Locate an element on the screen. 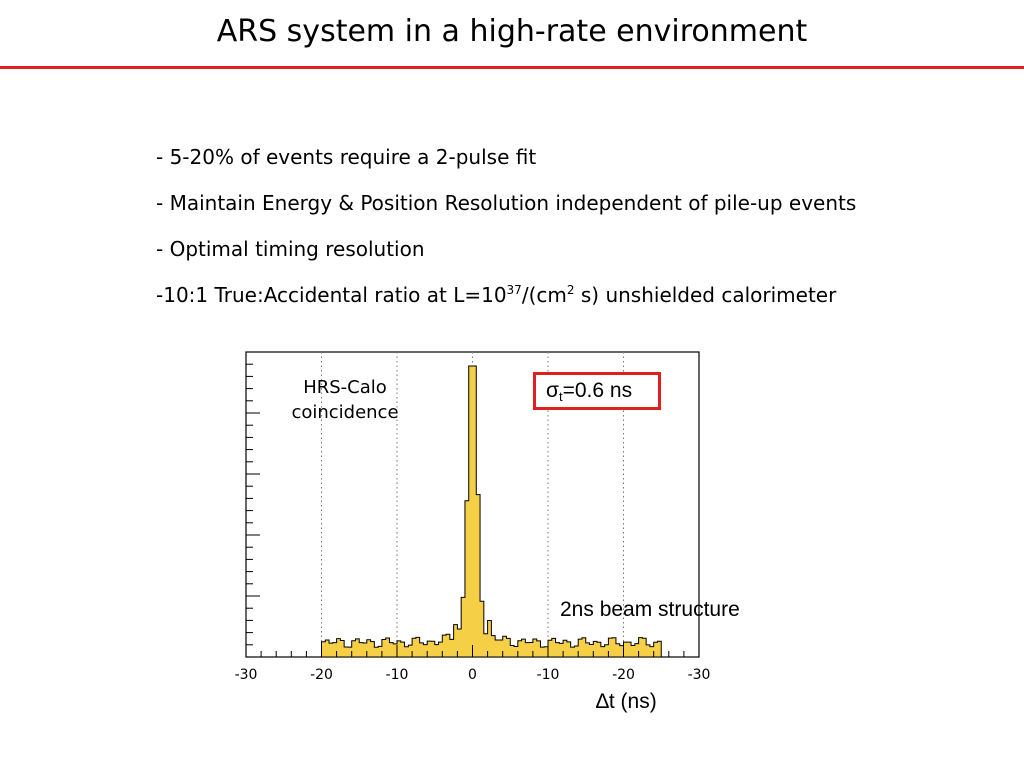 This screenshot has height=768, width=1024. x-tick-label: 0 is located at coordinates (472, 675).